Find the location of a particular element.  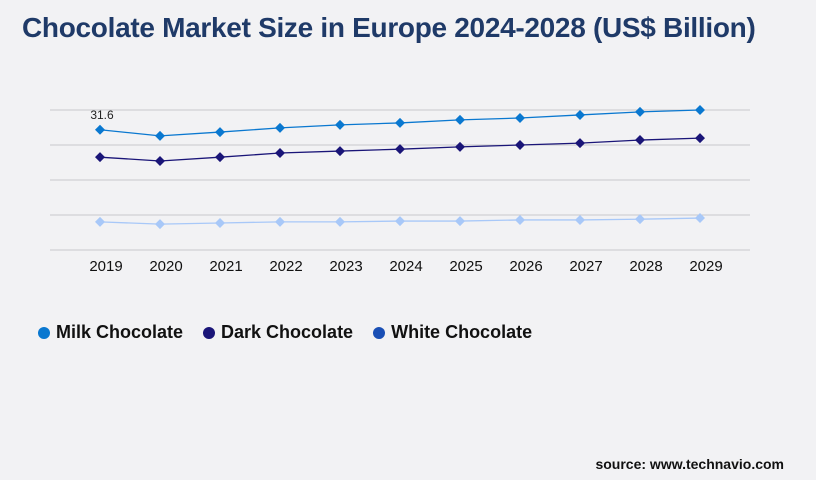

x-tick-label: 2028 is located at coordinates (645, 266).